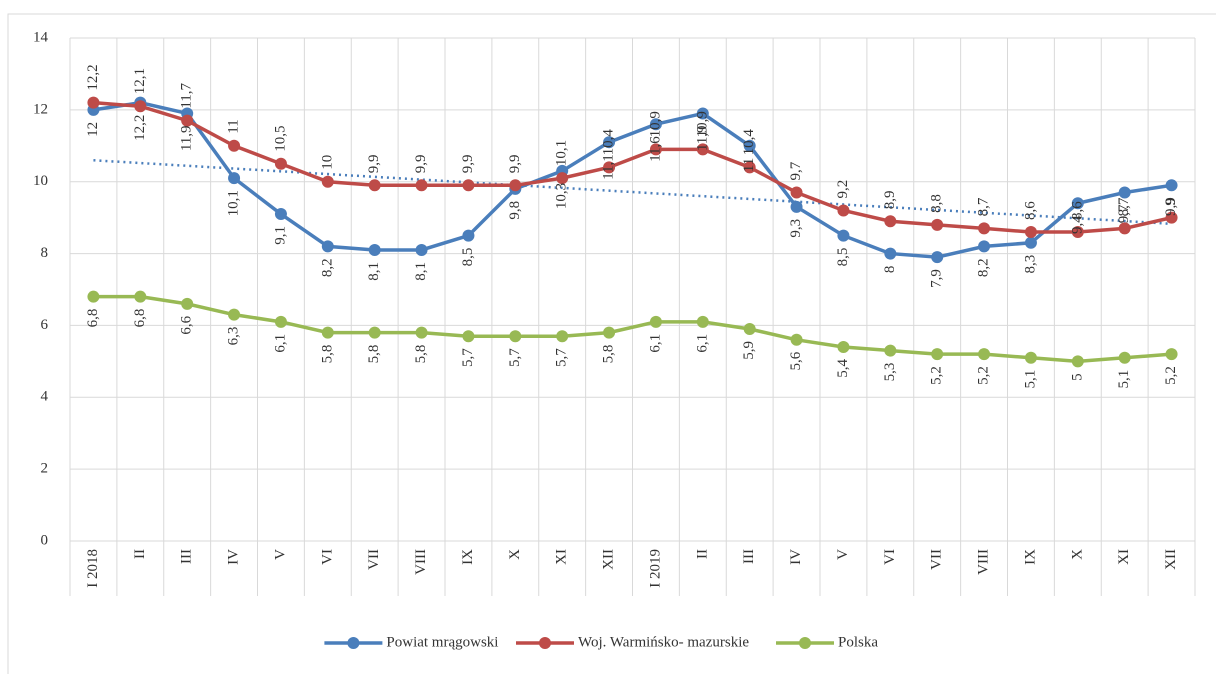 The width and height of the screenshot is (1216, 674). I want to click on y-tick-label: 10, so click(40, 181).